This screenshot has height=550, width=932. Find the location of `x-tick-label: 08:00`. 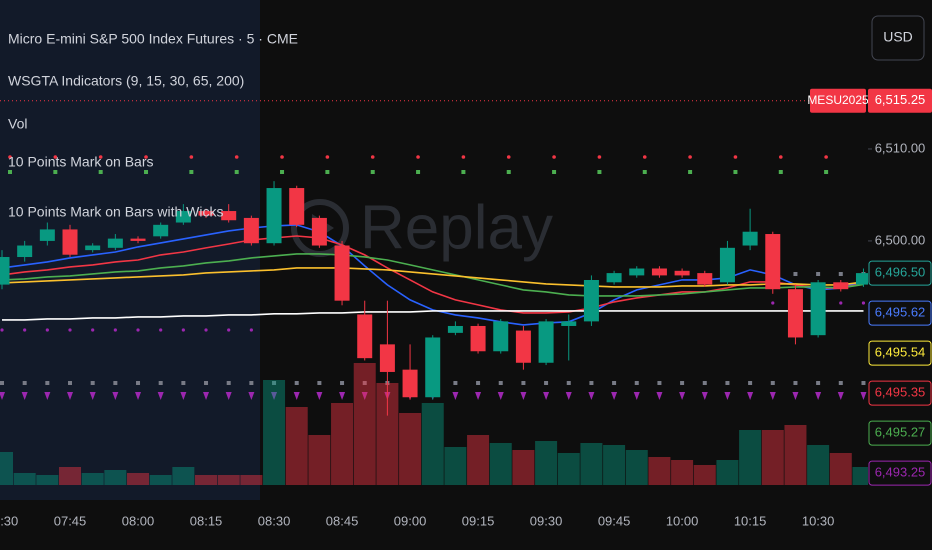

x-tick-label: 08:00 is located at coordinates (138, 520).